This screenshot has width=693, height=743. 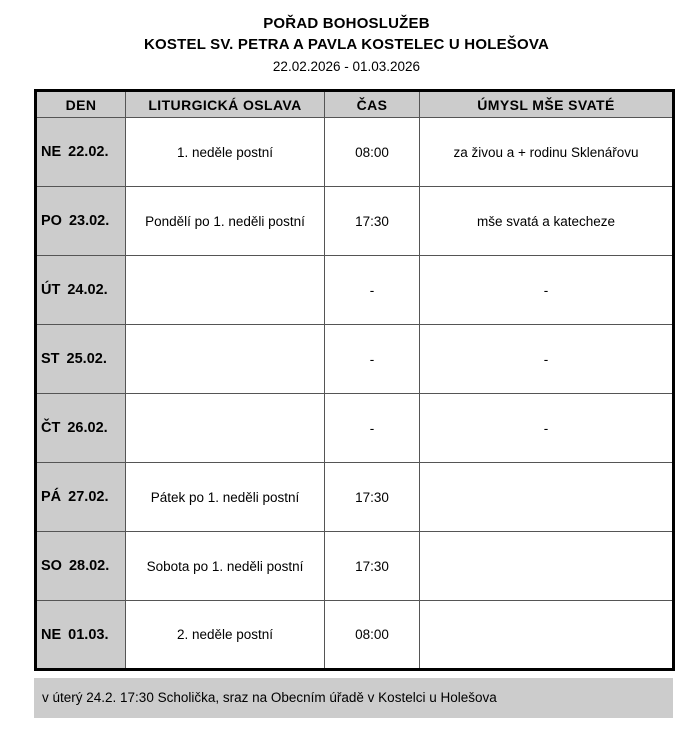 I want to click on cell-day: SO 28.02., so click(x=80, y=566).